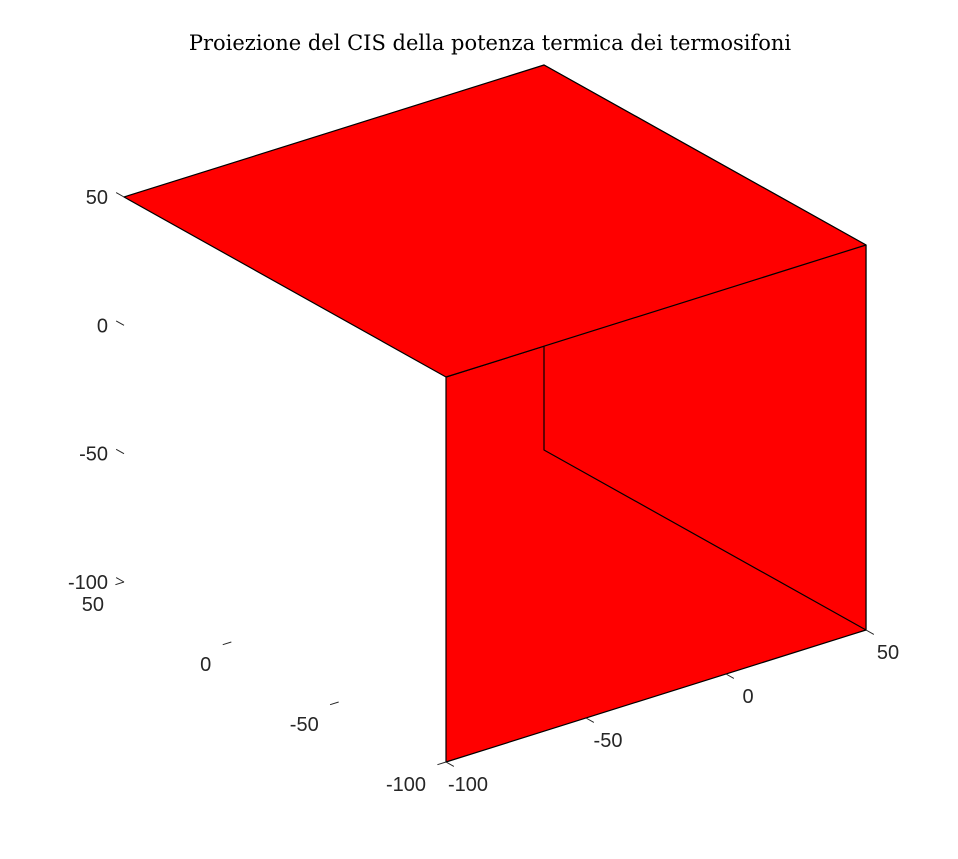  Describe the element at coordinates (120, 195) in the screenshot. I see `z-tick-50-mark` at that location.